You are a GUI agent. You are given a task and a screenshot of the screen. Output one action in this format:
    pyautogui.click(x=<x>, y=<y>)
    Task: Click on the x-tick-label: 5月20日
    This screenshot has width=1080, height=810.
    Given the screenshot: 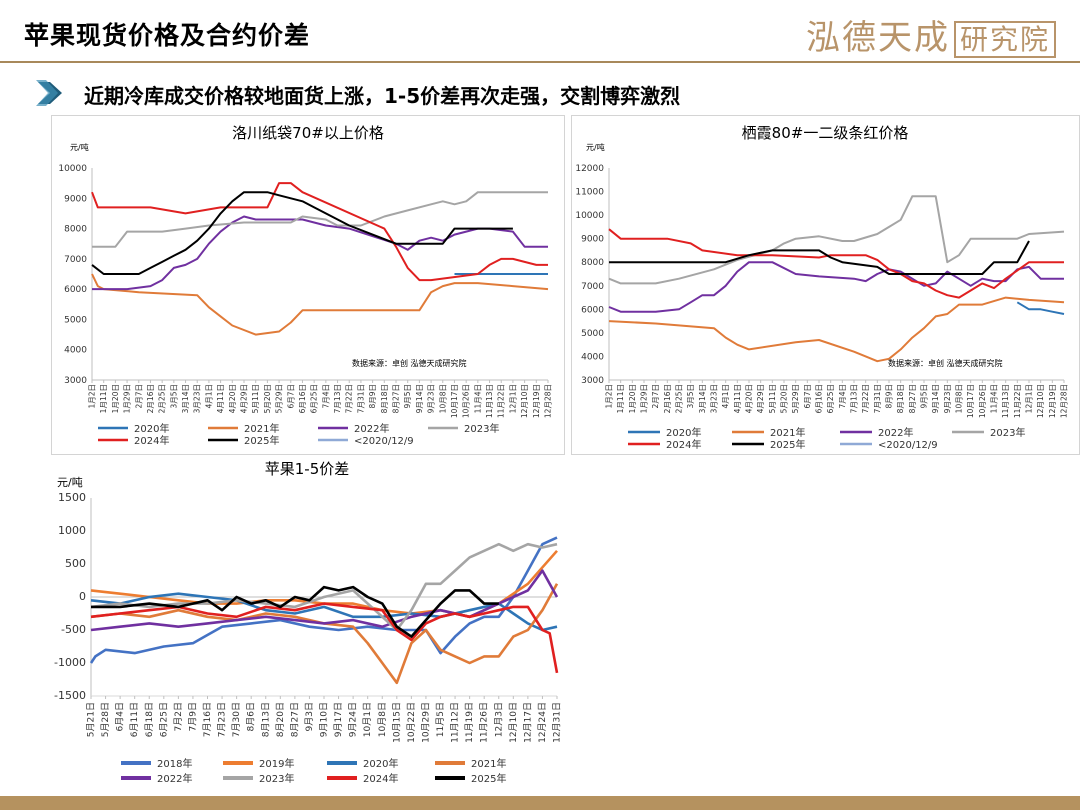 What is the action you would take?
    pyautogui.click(x=267, y=398)
    